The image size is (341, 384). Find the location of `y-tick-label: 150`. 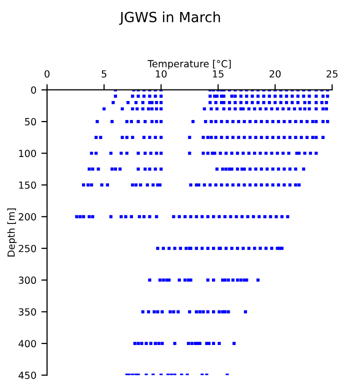

y-tick-label: 150 is located at coordinates (27, 185).